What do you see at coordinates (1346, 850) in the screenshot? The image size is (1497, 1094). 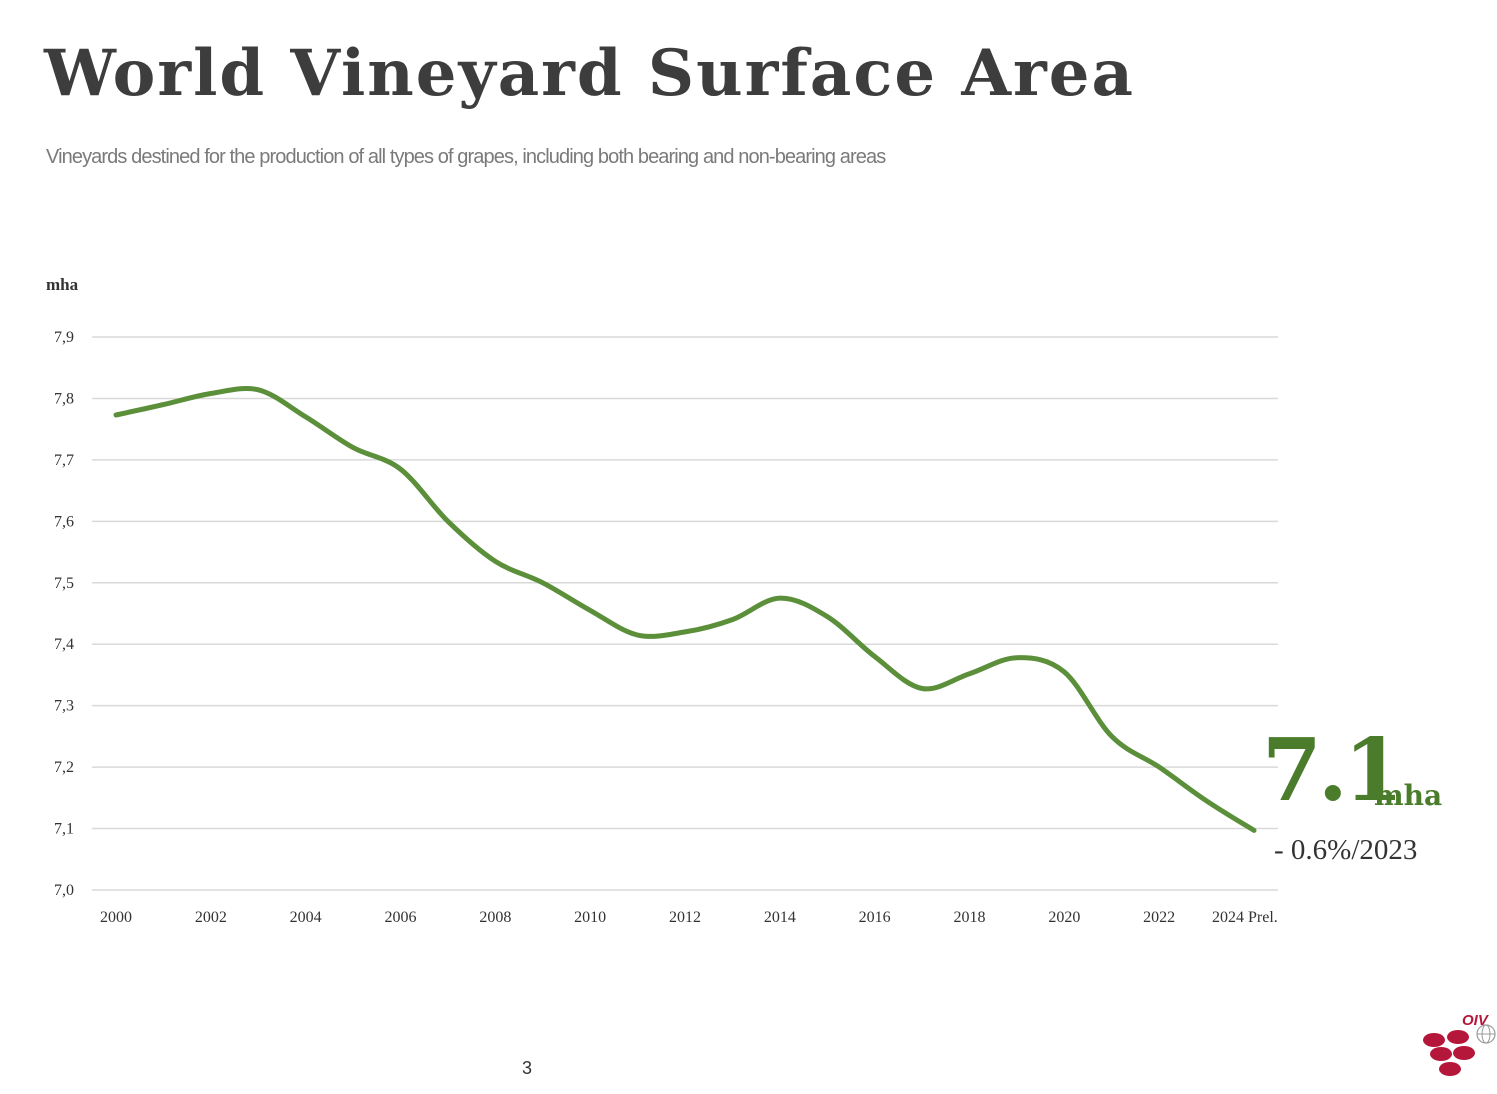 I see `highlight-change: - 0.6%/2023` at bounding box center [1346, 850].